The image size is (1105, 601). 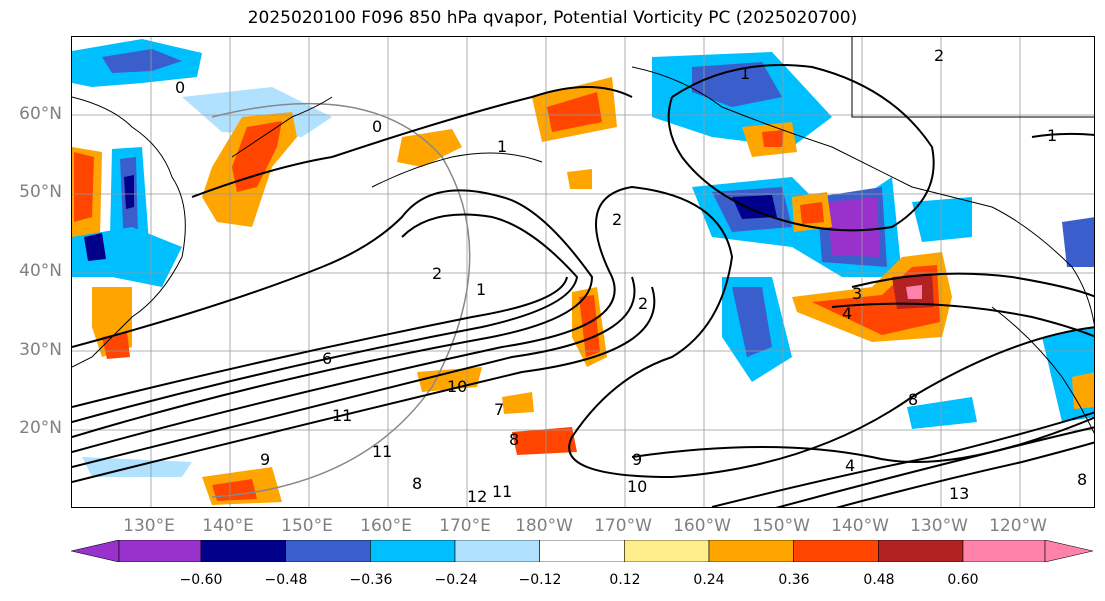 I want to click on lon-label-180w: 180°W, so click(x=544, y=526).